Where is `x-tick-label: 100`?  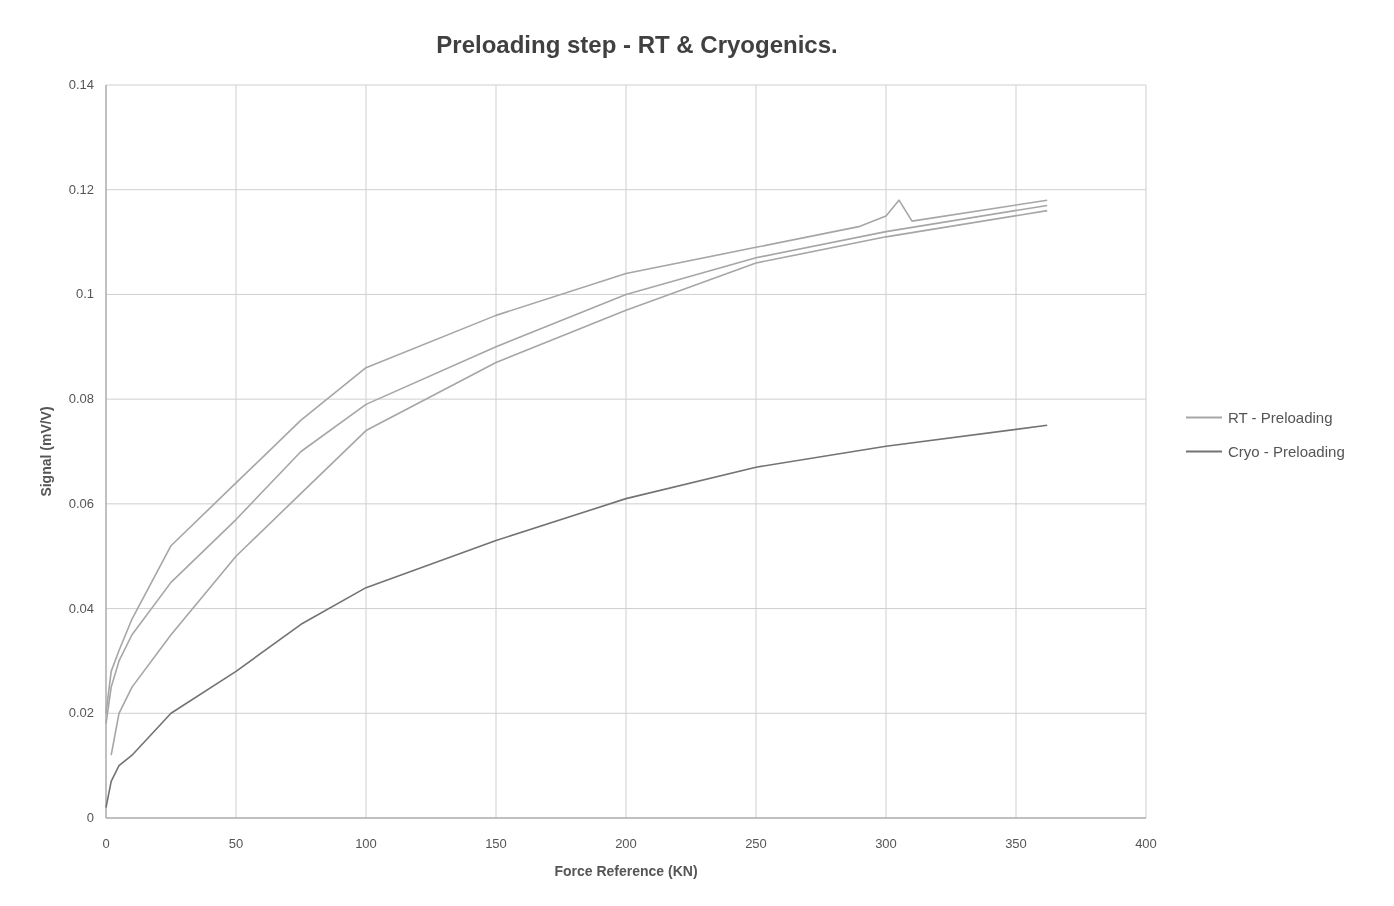 x-tick-label: 100 is located at coordinates (366, 843).